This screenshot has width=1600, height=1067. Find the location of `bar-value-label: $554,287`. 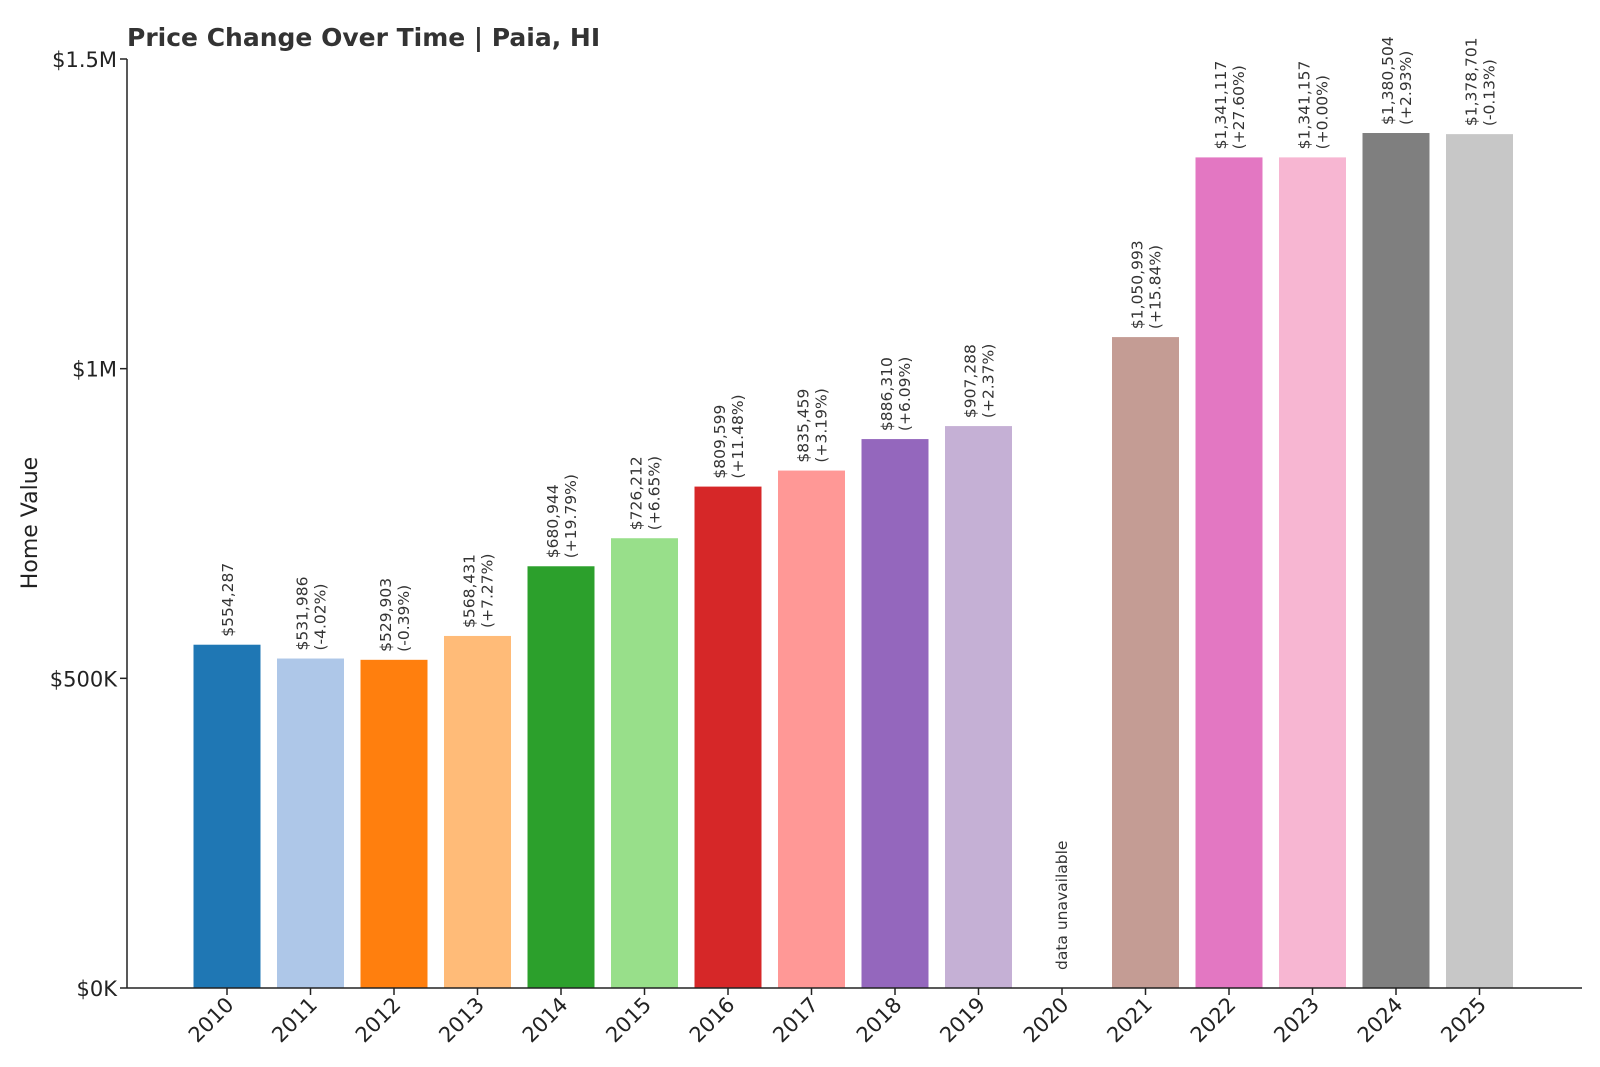

bar-value-label: $554,287 is located at coordinates (228, 600).